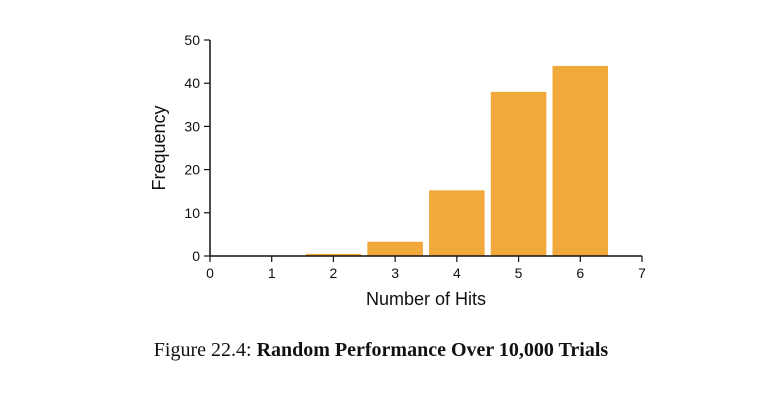 This screenshot has width=762, height=410. Describe the element at coordinates (192, 213) in the screenshot. I see `y-tick-label: 10` at that location.